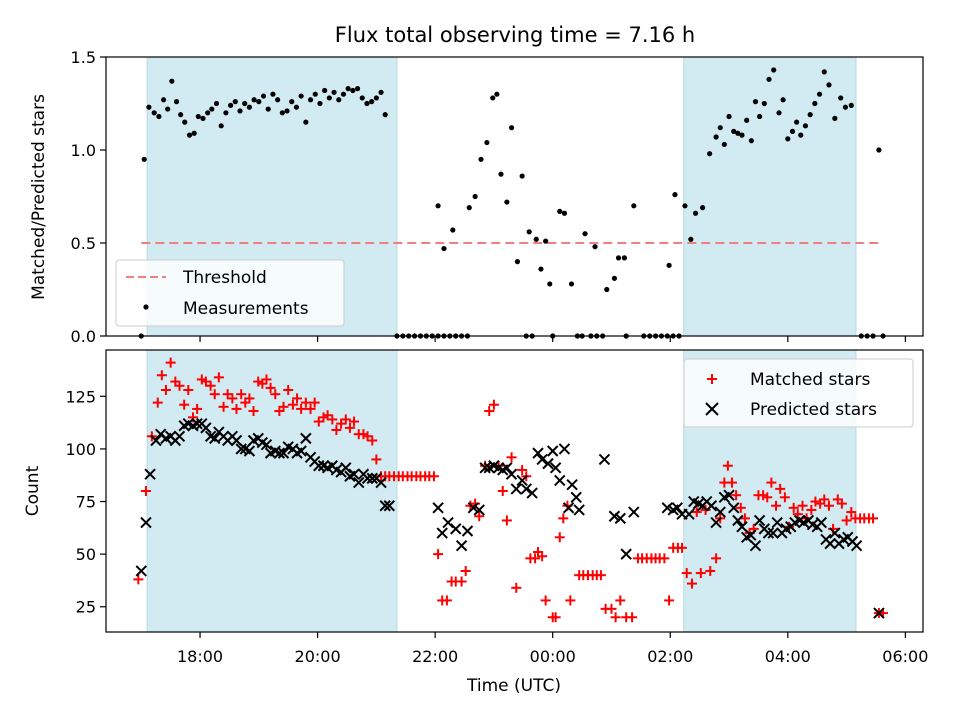 The height and width of the screenshot is (720, 960). I want to click on x-tick-label: 04:00, so click(788, 656).